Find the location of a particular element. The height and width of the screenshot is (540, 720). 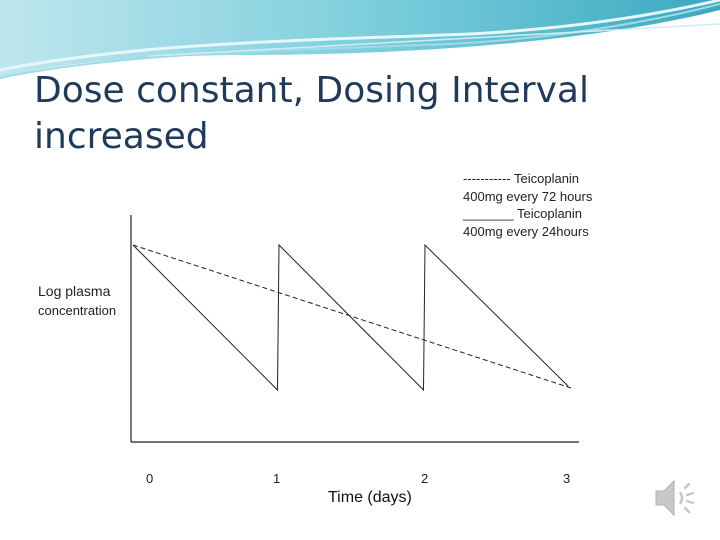

y-axis-label-line-2: concentration is located at coordinates (77, 310).